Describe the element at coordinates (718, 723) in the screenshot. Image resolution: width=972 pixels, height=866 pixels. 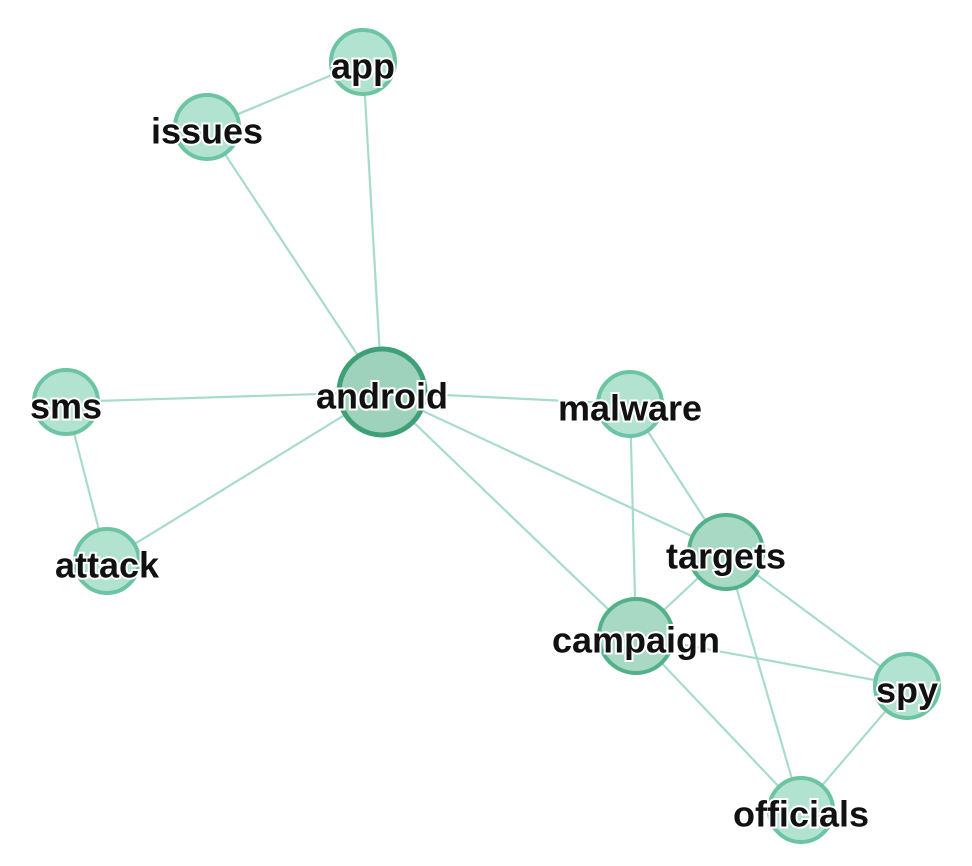
I see `edge-campaign-officials` at that location.